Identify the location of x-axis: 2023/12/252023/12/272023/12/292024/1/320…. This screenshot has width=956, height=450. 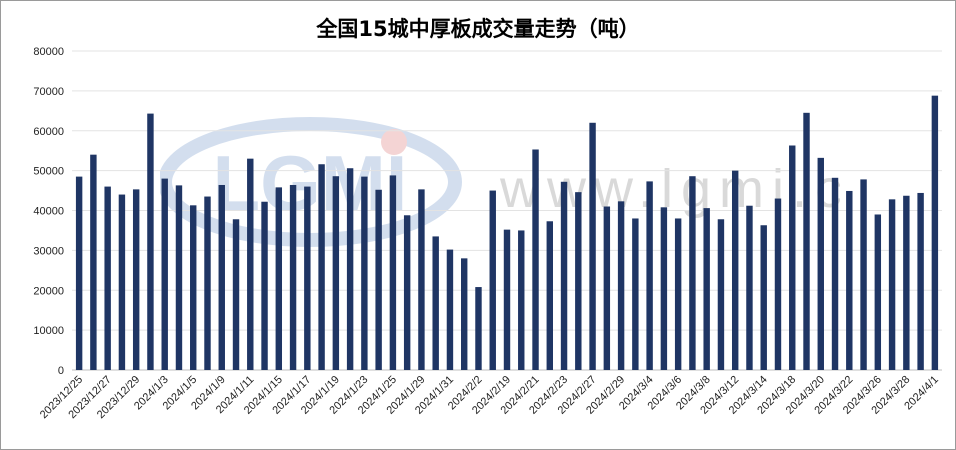
(489, 397).